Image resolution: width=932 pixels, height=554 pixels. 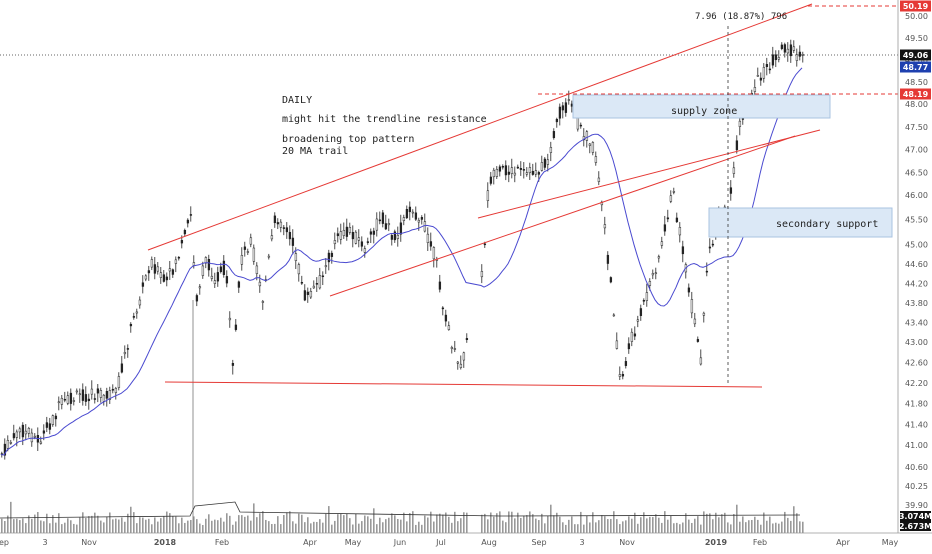 What do you see at coordinates (916, 323) in the screenshot?
I see `price-tick-label: 43.40` at bounding box center [916, 323].